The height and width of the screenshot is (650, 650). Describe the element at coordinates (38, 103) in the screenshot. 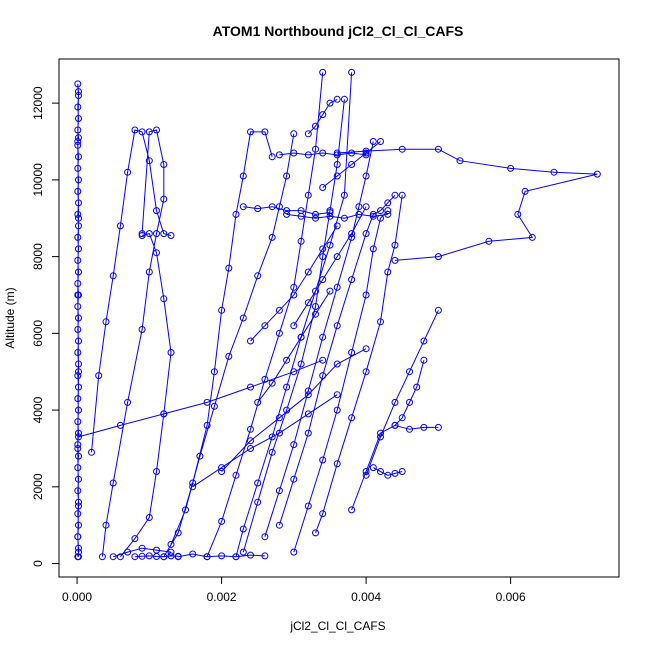

I see `y-tick-label: 12000` at that location.